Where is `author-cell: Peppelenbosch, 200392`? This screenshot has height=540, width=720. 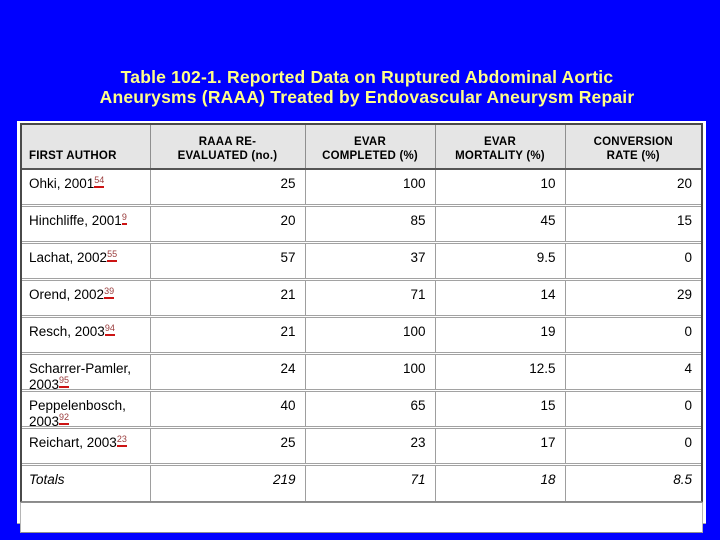
author-cell: Peppelenbosch, 200392 is located at coordinates (86, 409).